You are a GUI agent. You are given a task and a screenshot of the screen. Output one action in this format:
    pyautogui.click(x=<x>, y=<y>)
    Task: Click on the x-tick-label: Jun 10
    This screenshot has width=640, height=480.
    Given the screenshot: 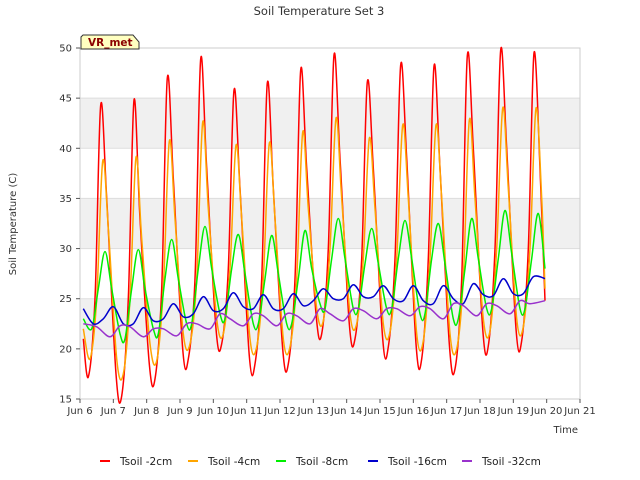 What is the action you would take?
    pyautogui.click(x=213, y=411)
    